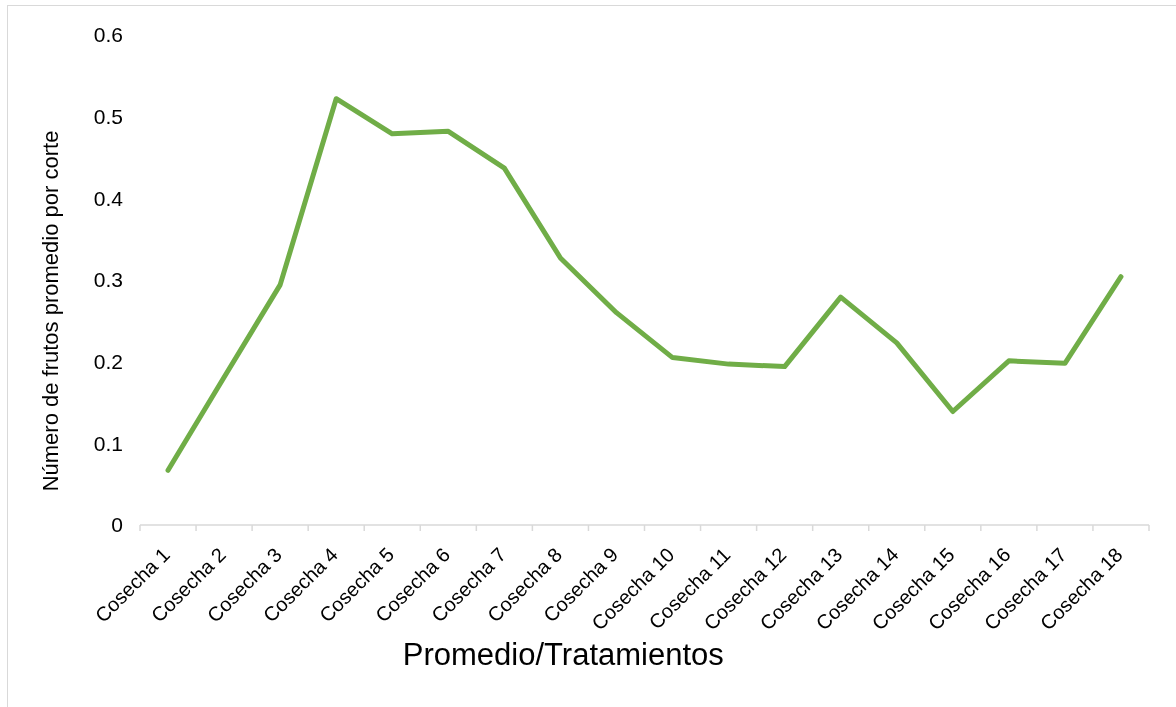  Describe the element at coordinates (108, 35) in the screenshot. I see `y-tick-label: 0.6` at that location.